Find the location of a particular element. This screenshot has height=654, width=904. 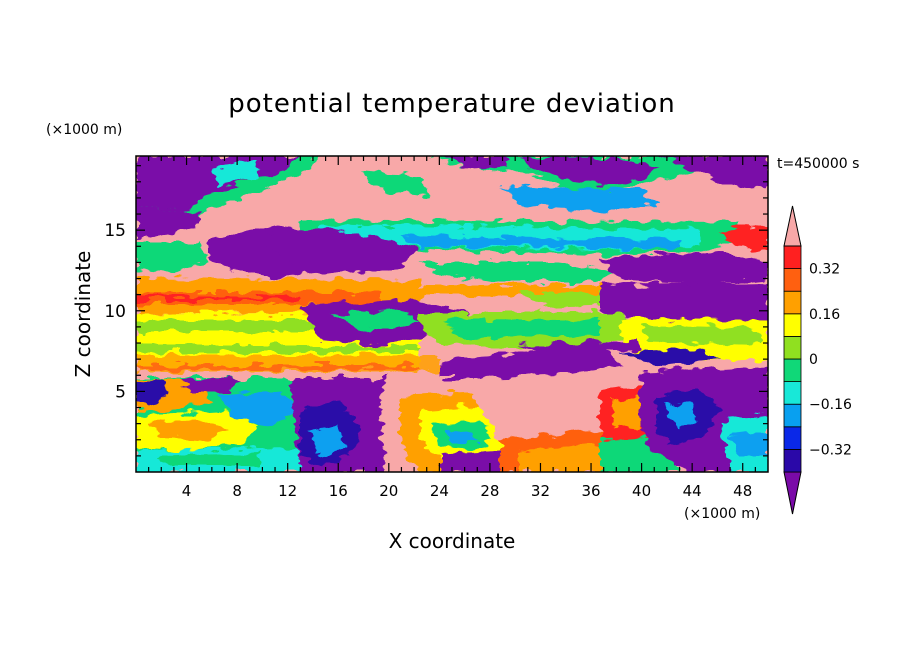

x-tick-label: 48 is located at coordinates (742, 491).